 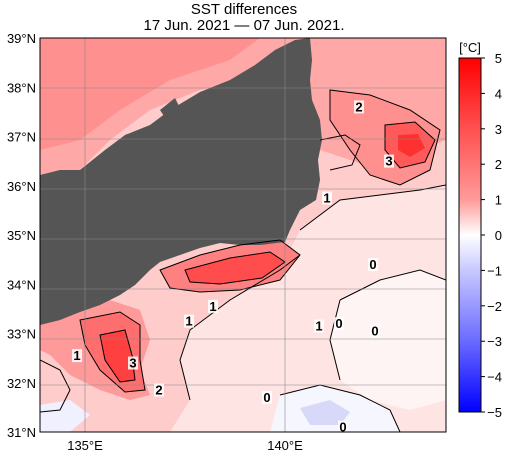 I want to click on chart-title: SST differences, so click(x=244, y=9).